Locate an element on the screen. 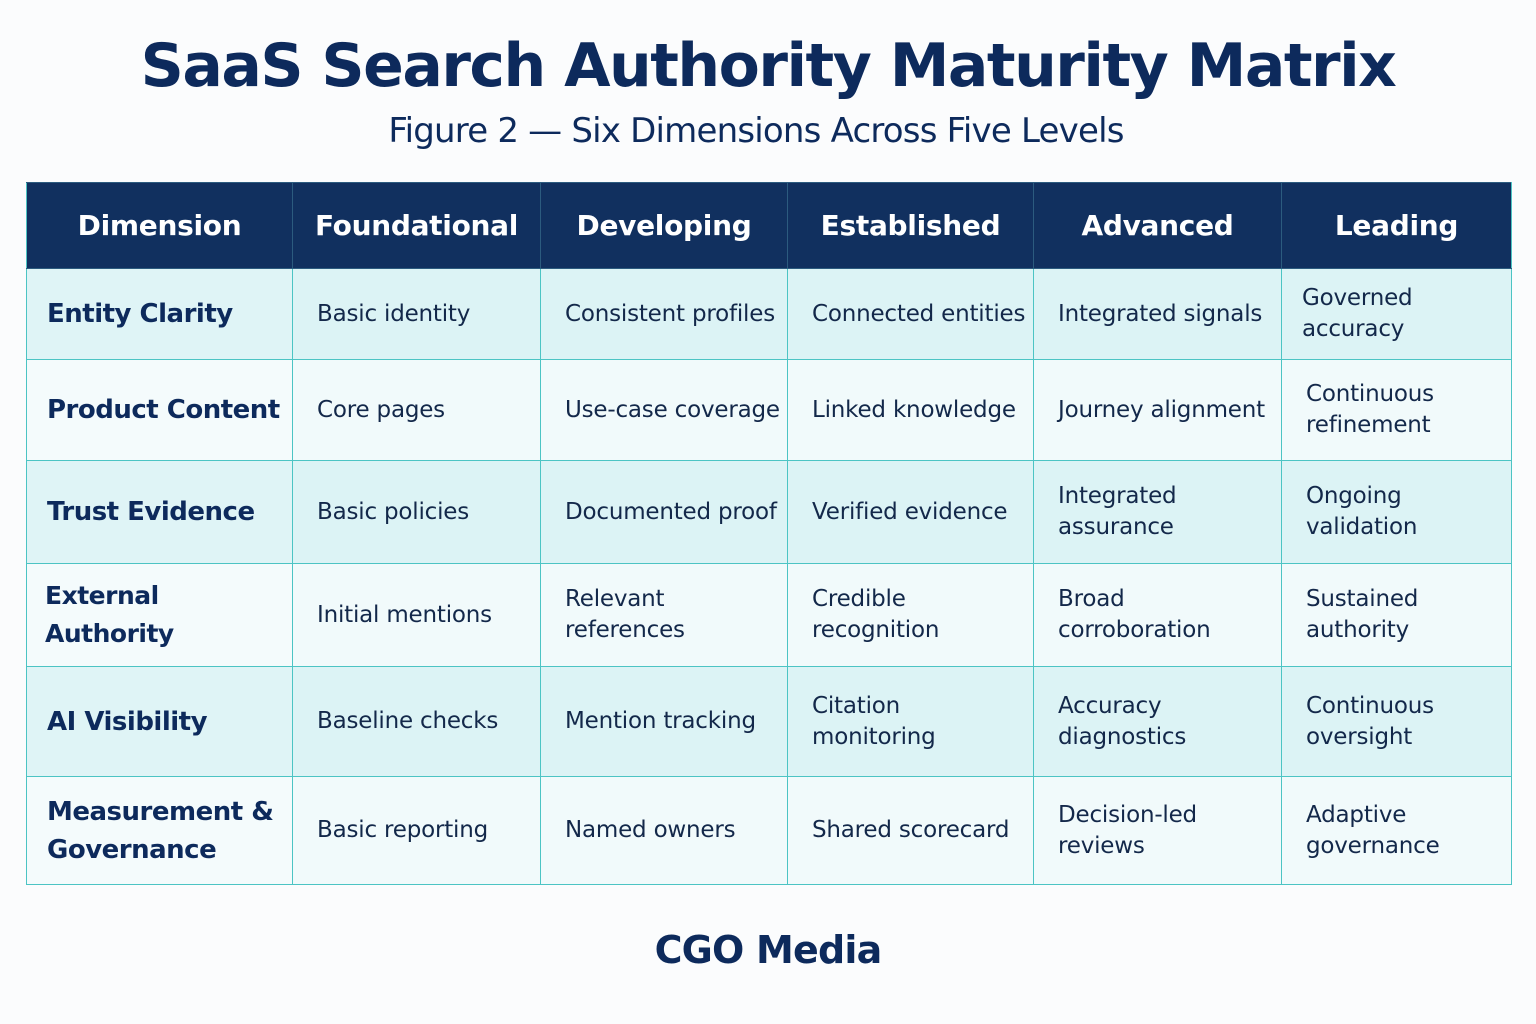 This screenshot has height=1024, width=1536. level-cell: Consistent profiles is located at coordinates (664, 314).